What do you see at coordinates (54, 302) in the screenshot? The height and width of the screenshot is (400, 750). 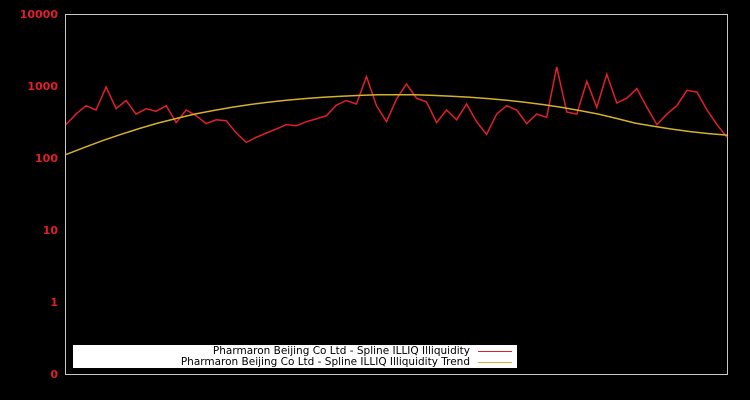 I see `y-tick-1: 1` at bounding box center [54, 302].